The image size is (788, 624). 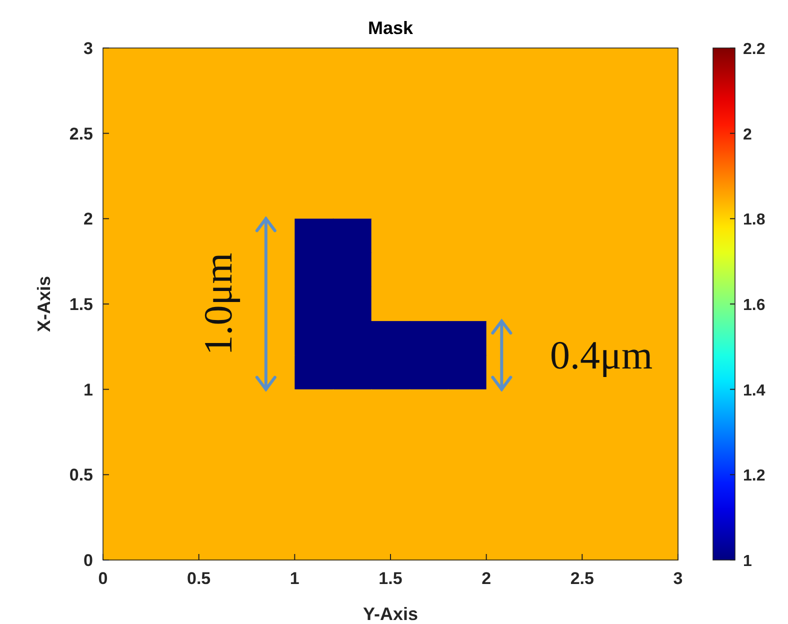 What do you see at coordinates (390, 578) in the screenshot?
I see `x-tick-label: 1.5` at bounding box center [390, 578].